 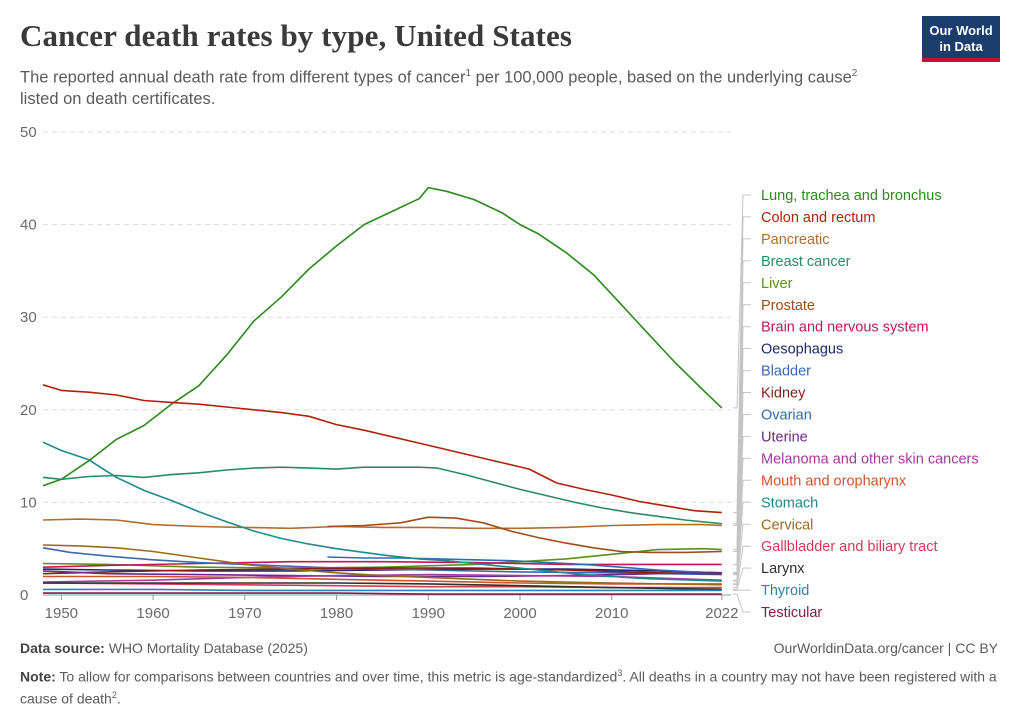 I want to click on series-label: Prostate, so click(x=788, y=306).